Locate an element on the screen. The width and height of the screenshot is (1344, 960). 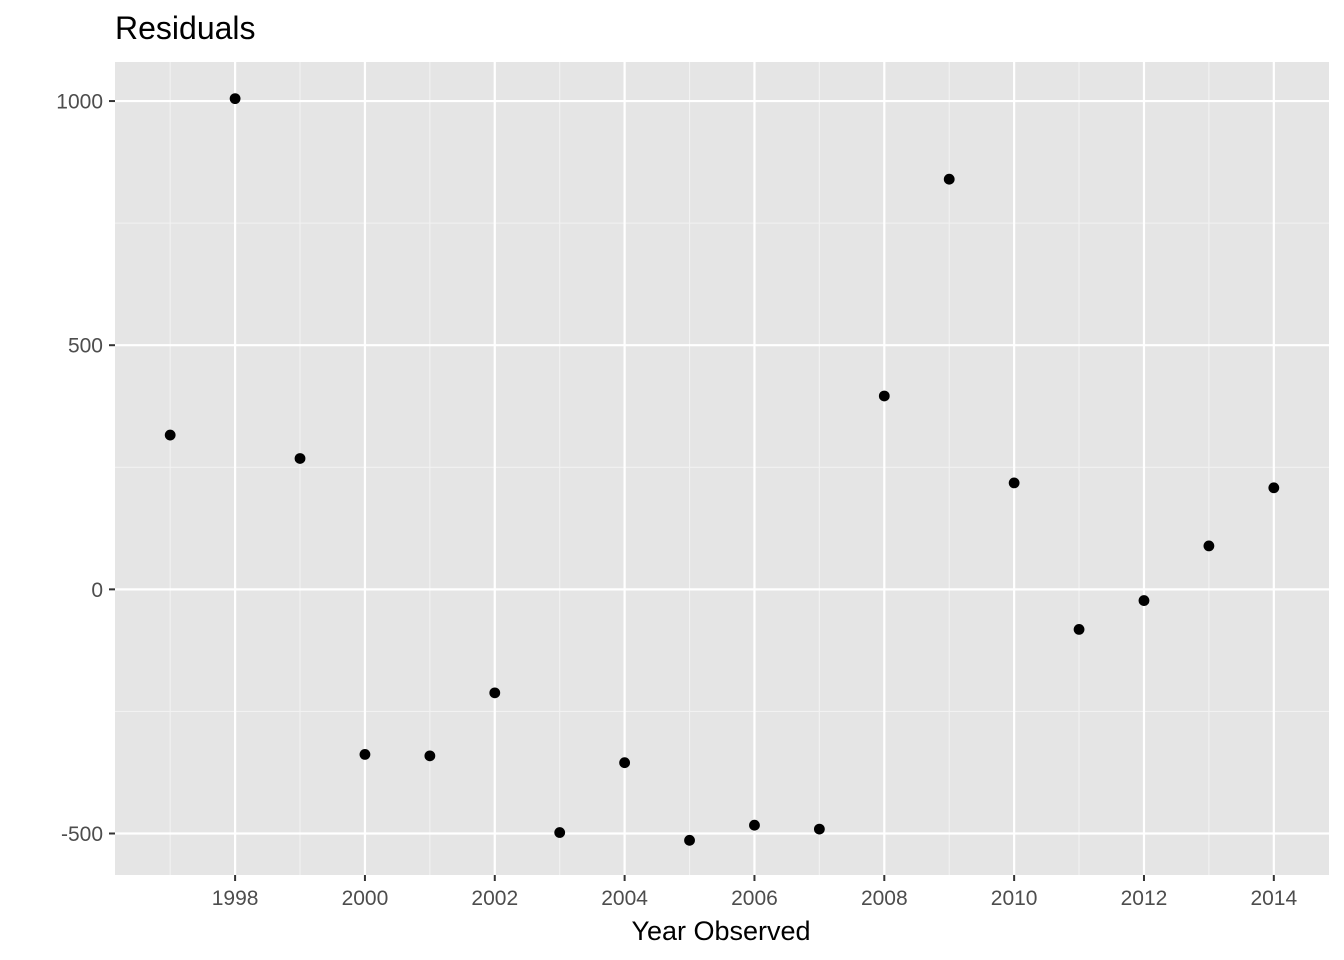
x-tick-label: 2000 is located at coordinates (365, 898).